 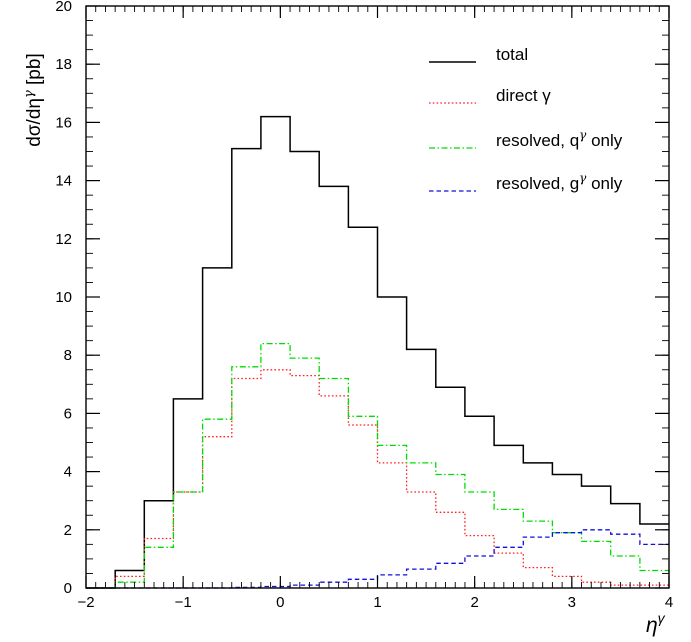 What do you see at coordinates (68, 530) in the screenshot?
I see `y-tick-label-1: 2` at bounding box center [68, 530].